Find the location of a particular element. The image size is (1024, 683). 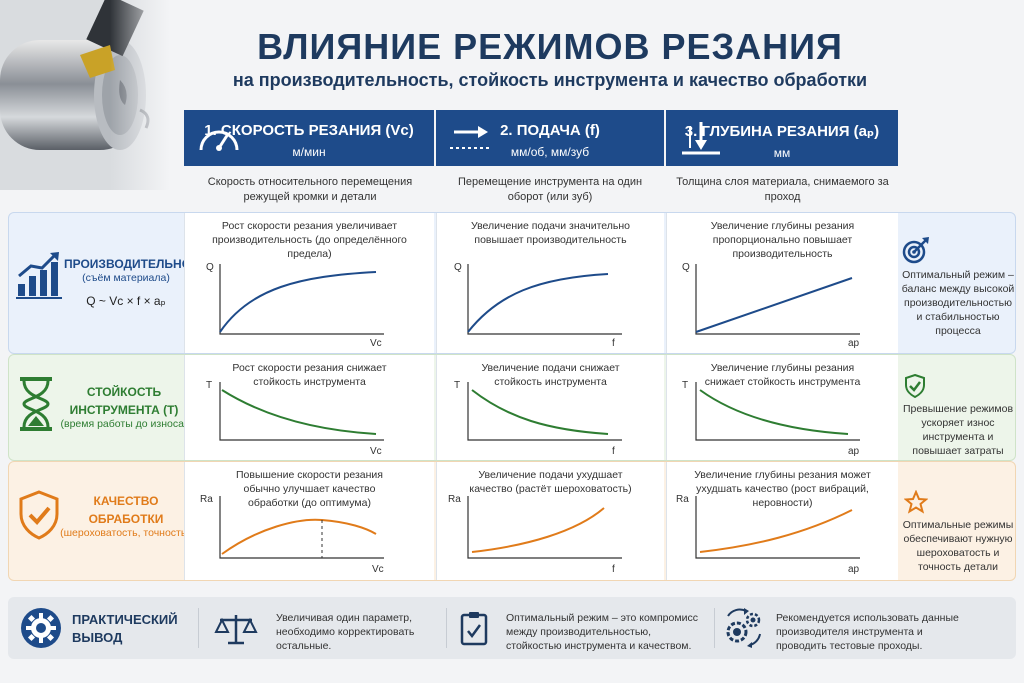

row-title: КАЧЕСТВО ОБРАБОТКИ is located at coordinates (126, 510).